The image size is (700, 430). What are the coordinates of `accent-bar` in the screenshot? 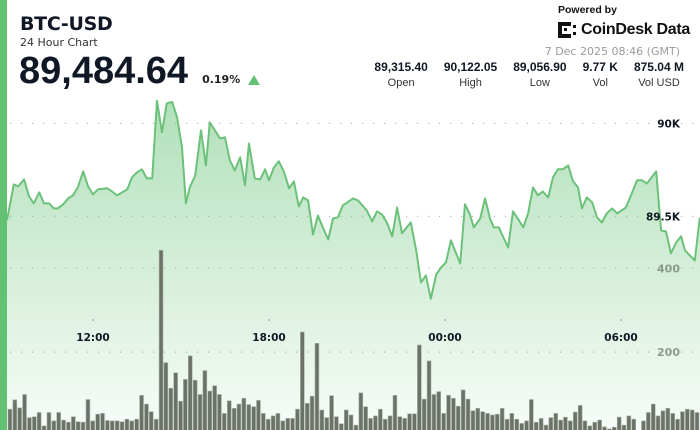 It's located at (3, 215).